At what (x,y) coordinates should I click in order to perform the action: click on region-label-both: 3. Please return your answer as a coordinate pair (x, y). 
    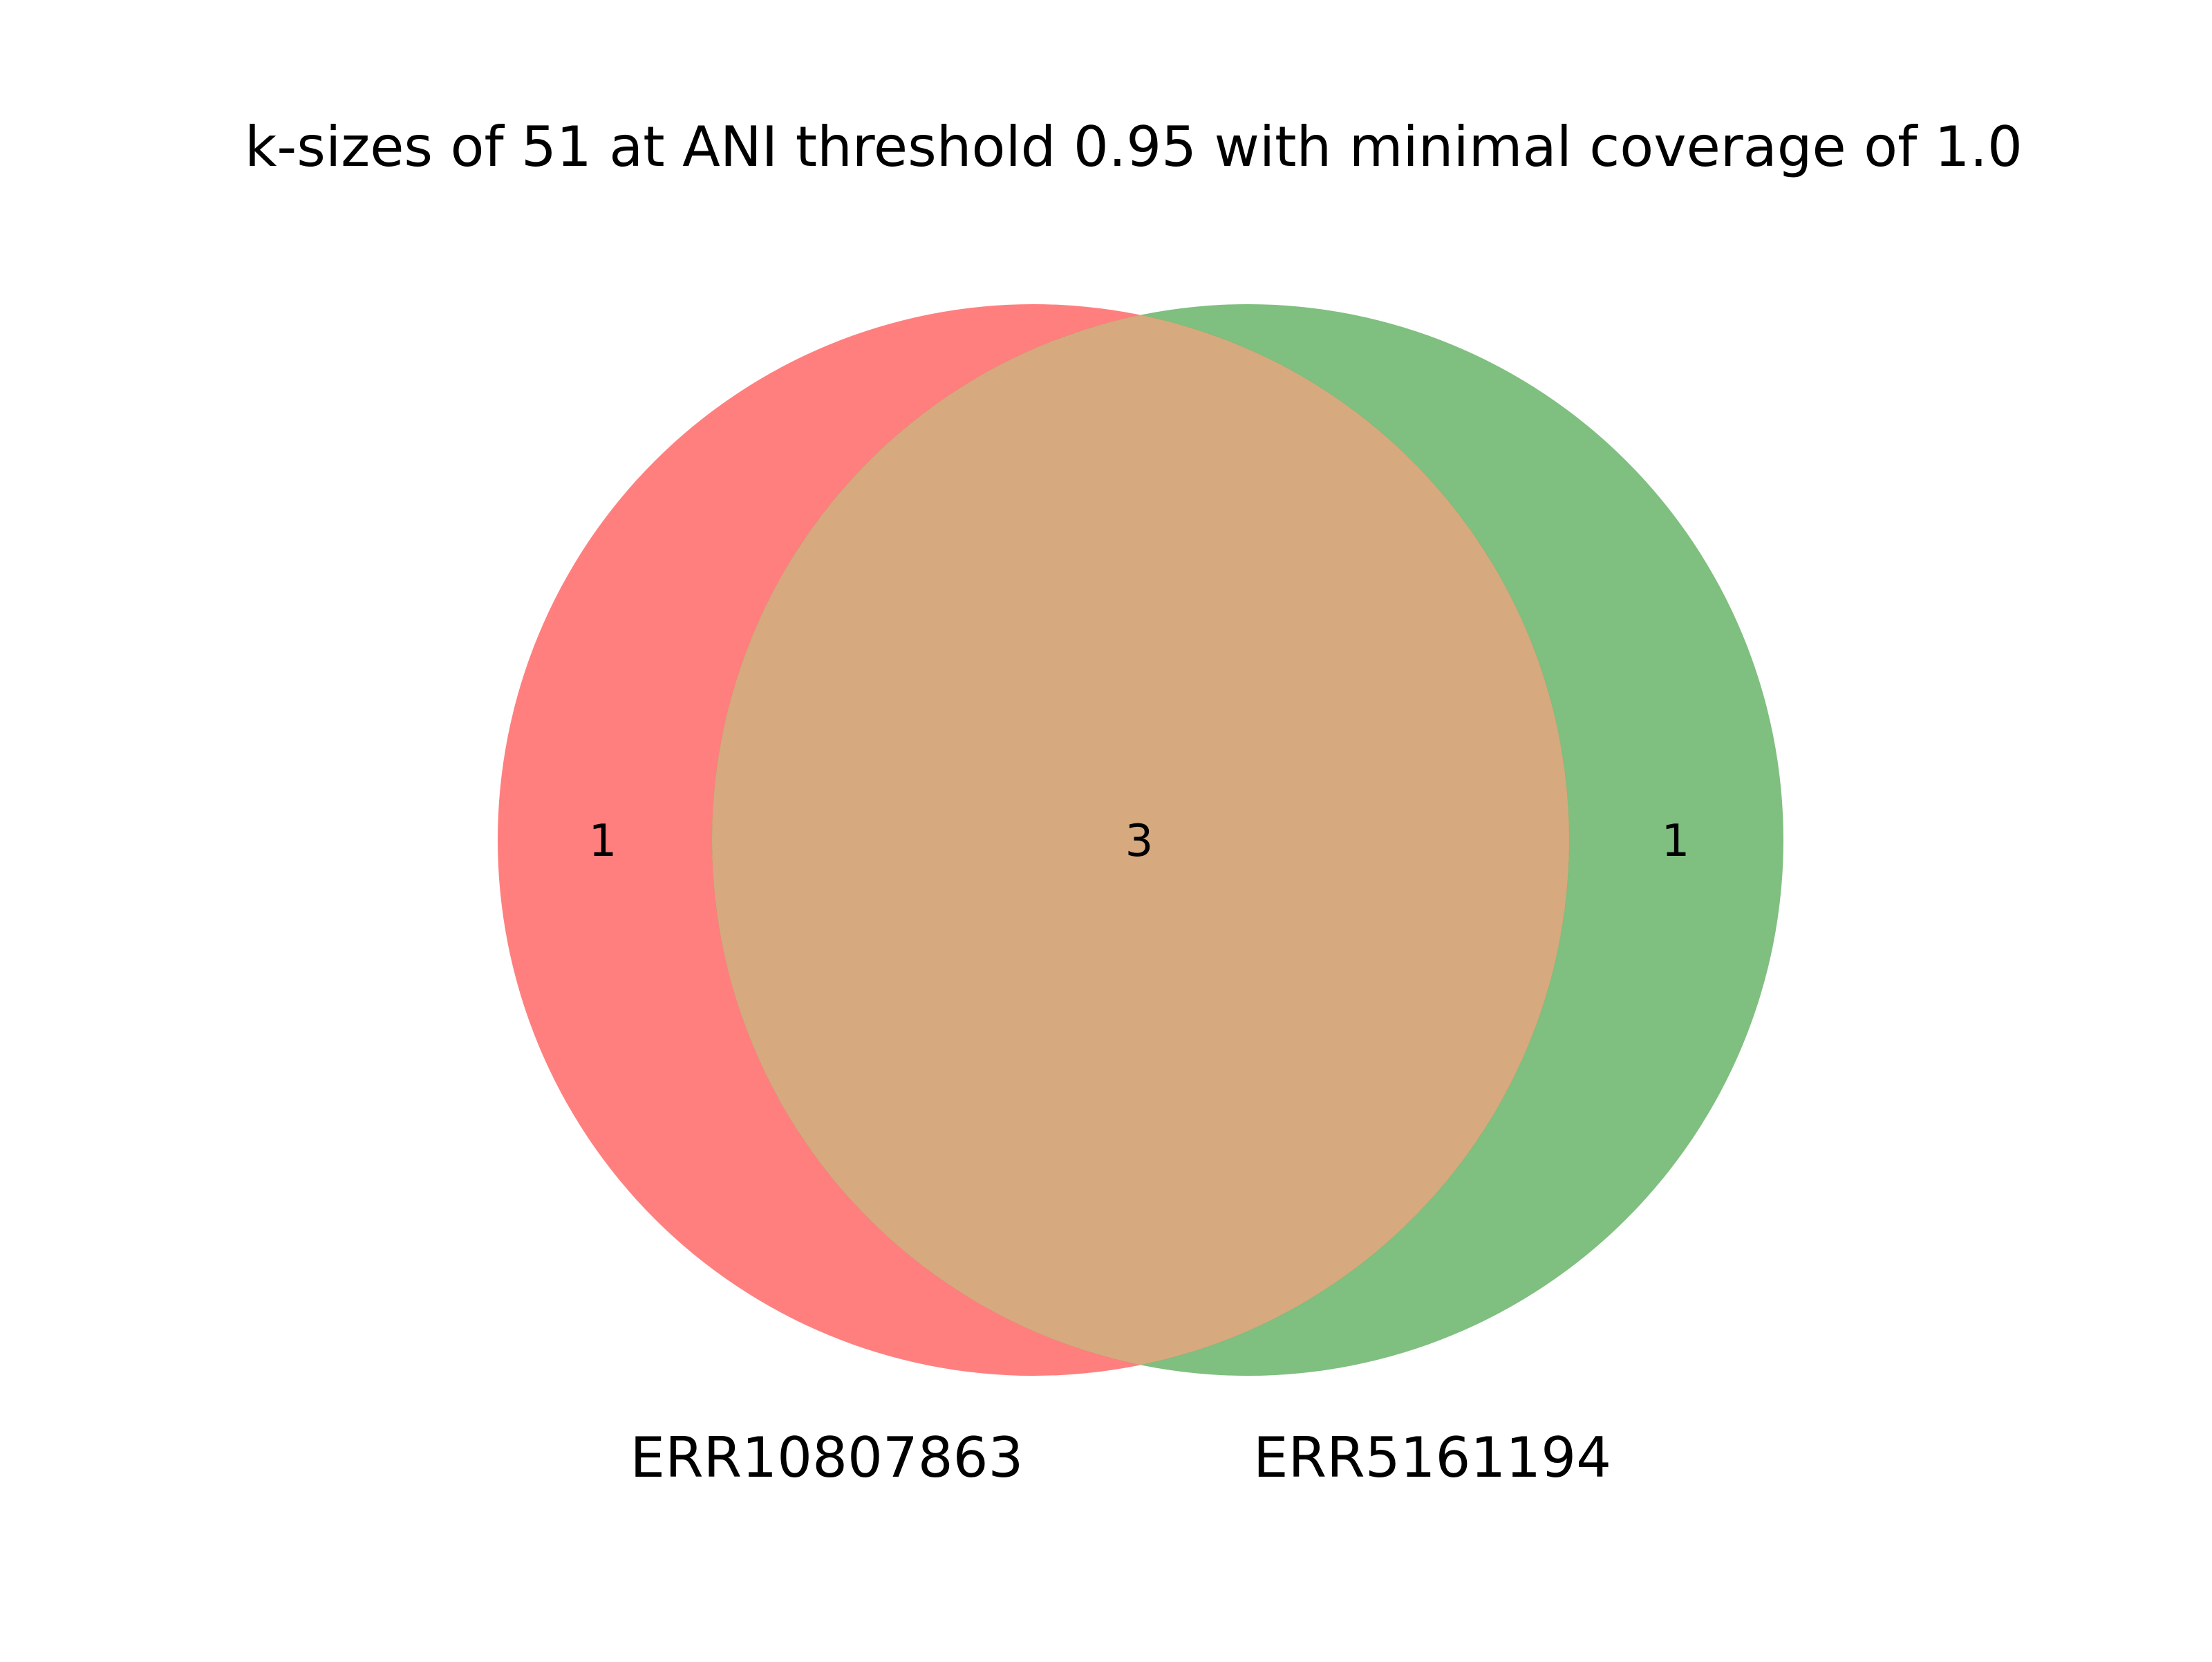
    Looking at the image, I should click on (1139, 841).